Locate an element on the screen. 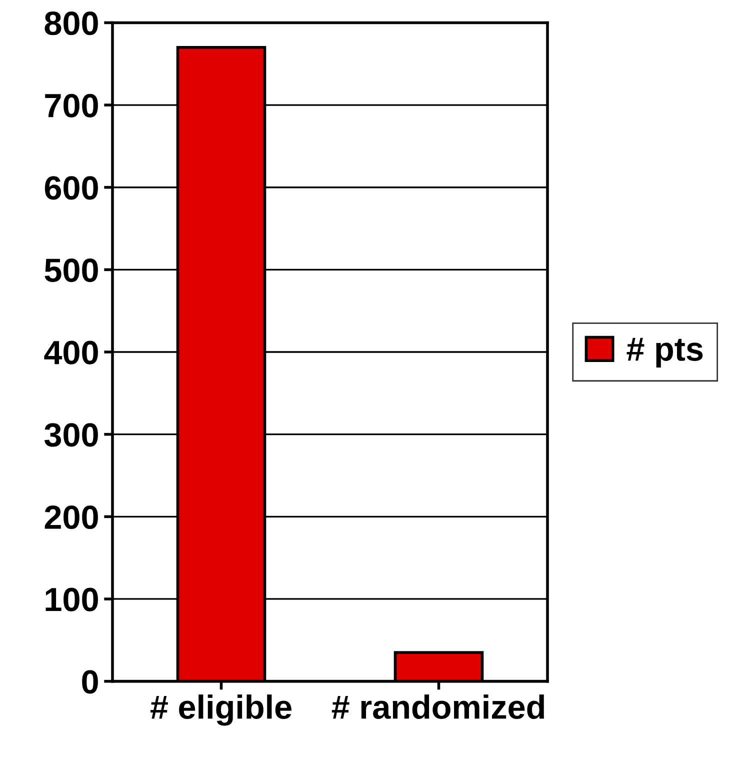  y-tick-label: 800 is located at coordinates (71, 24).